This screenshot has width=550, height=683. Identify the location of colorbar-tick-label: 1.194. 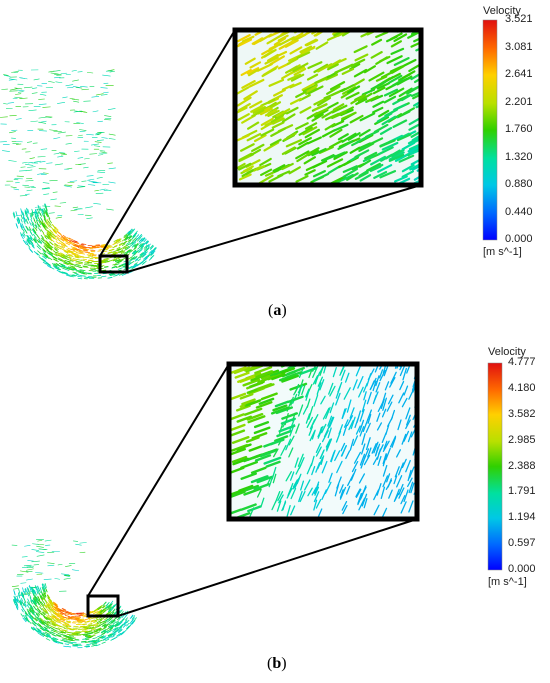
(522, 517).